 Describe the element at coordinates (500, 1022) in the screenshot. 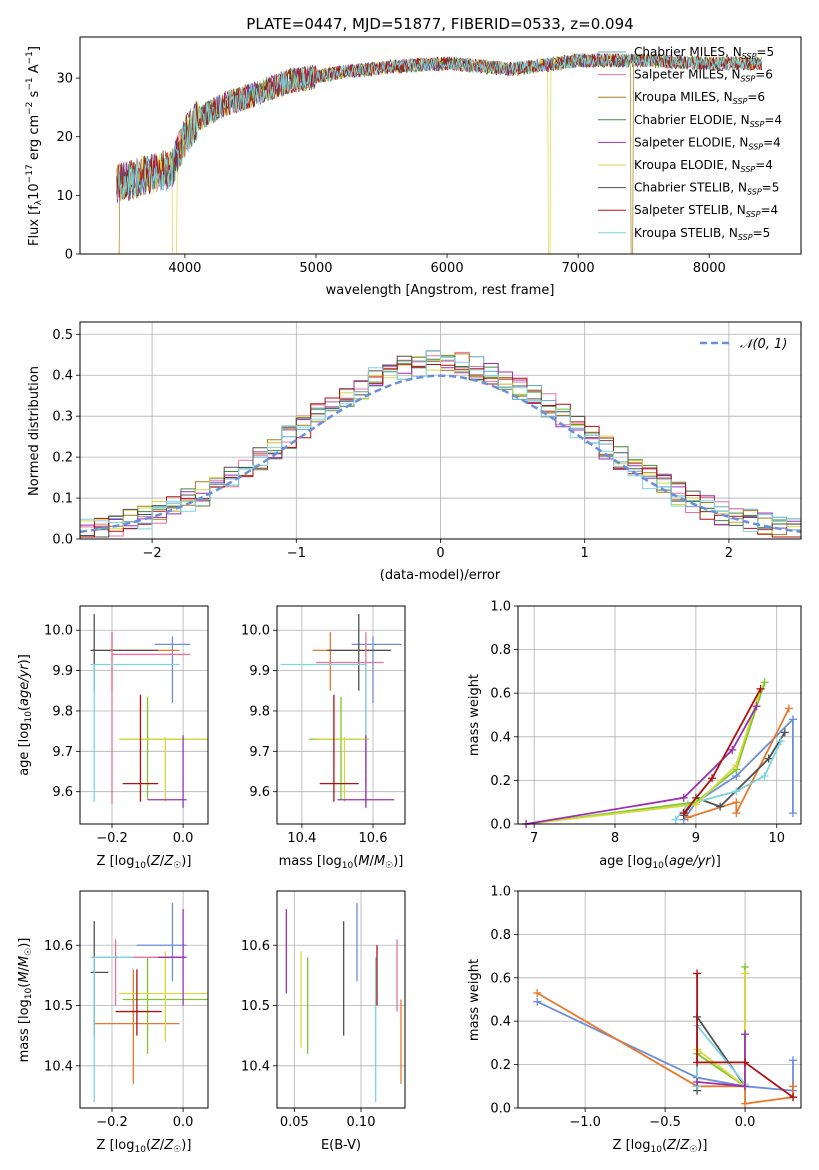

I see `y-tick-label: 0.4` at that location.